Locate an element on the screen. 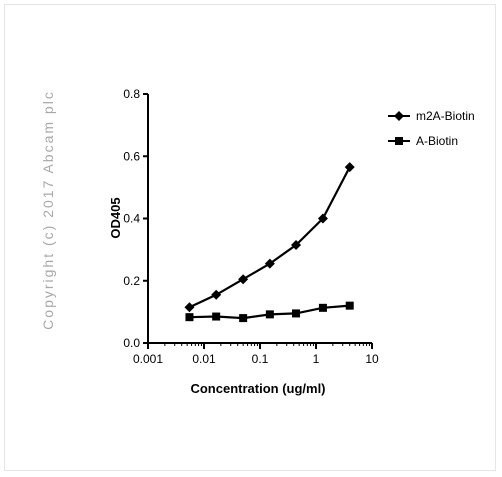 This screenshot has width=502, height=477. legend-label: A-Biotin is located at coordinates (437, 141).